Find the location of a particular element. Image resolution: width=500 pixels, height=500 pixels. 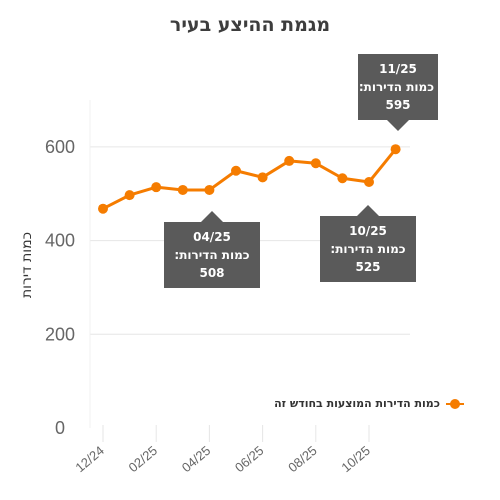

callout-10-25: 10/25 כמות הדירות: 525 is located at coordinates (368, 243).